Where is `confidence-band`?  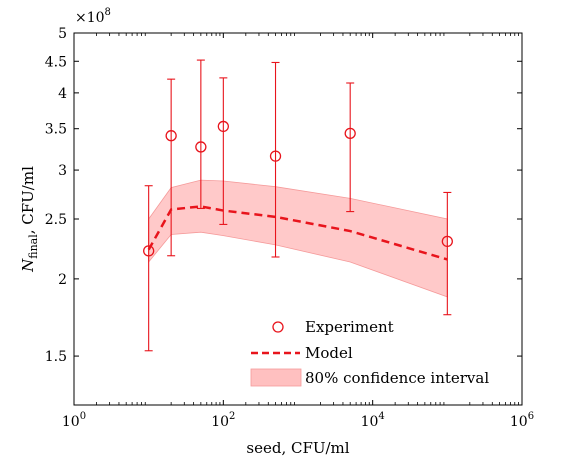
confidence-band is located at coordinates (298, 238).